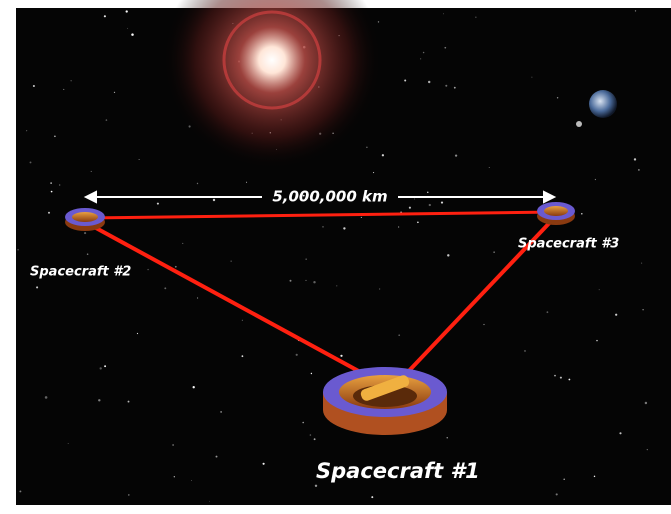 Image resolution: width=671 pixels, height=514 pixels. I want to click on distance-arrow, so click(320, 197).